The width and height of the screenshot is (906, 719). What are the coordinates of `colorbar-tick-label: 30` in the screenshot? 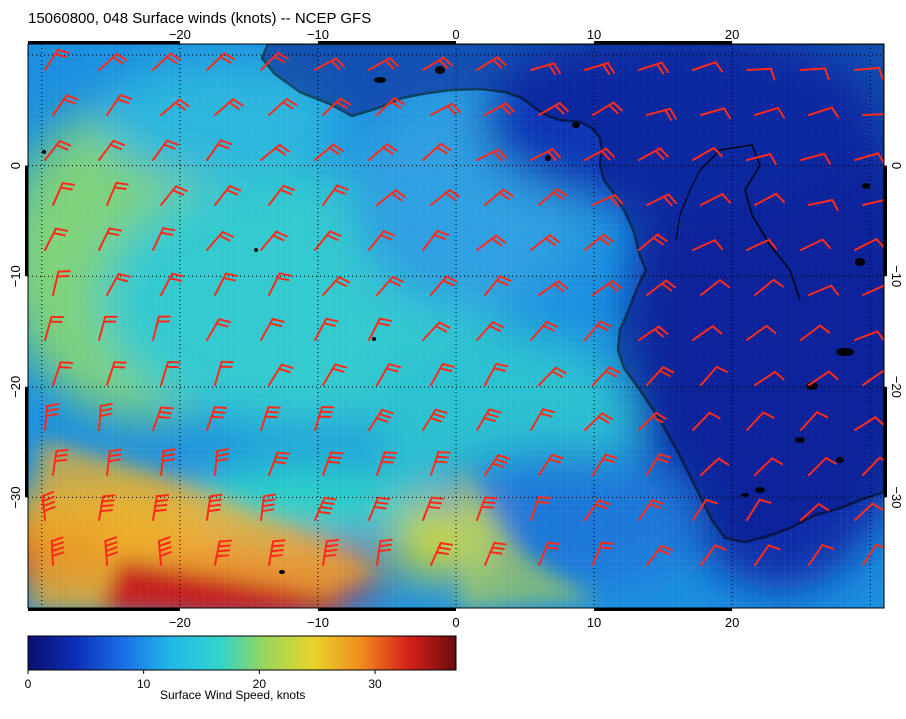 It's located at (375, 684).